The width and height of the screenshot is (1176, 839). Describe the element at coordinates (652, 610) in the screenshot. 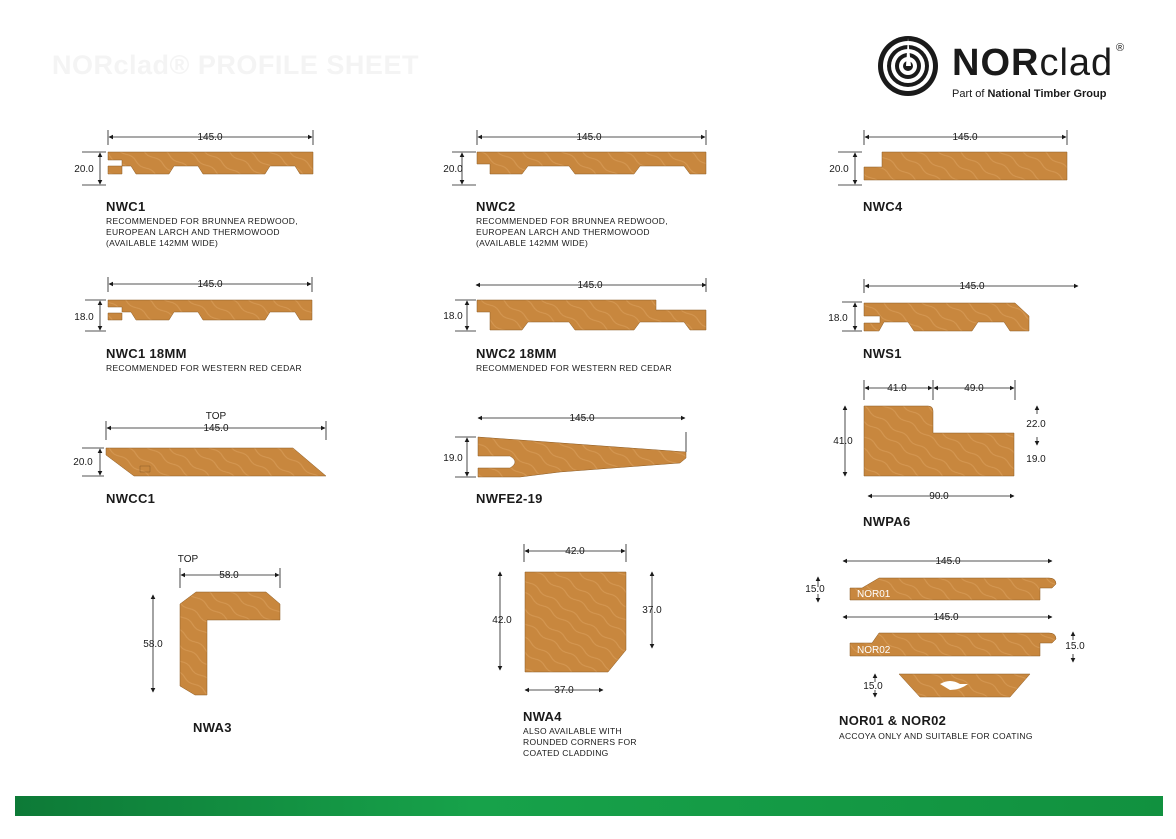

I see `dim-nwa4-right: 37.0` at that location.